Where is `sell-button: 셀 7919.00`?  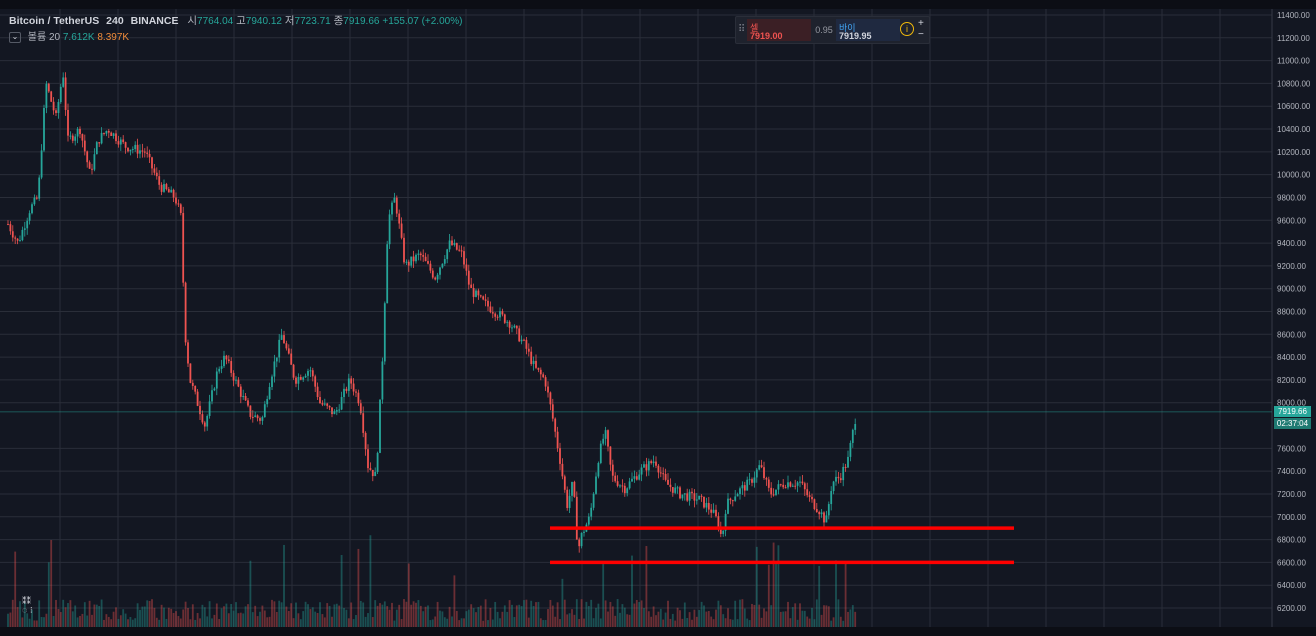 sell-button: 셀 7919.00 is located at coordinates (779, 30).